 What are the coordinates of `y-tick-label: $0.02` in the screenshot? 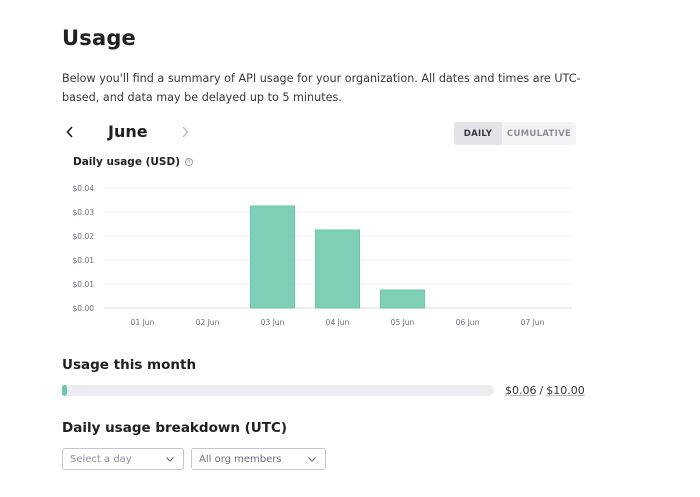 It's located at (84, 236).